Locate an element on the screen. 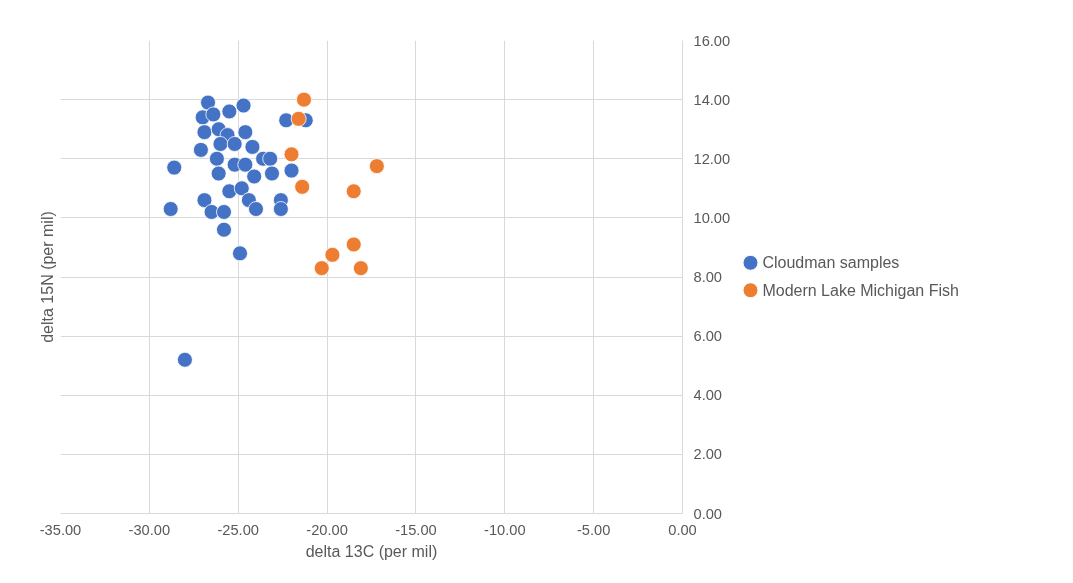 The height and width of the screenshot is (583, 1073). x-tick-label: -15.00 is located at coordinates (416, 529).